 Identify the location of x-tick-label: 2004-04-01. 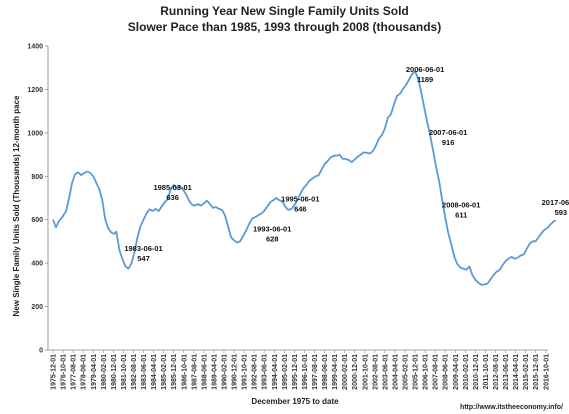
(395, 372).